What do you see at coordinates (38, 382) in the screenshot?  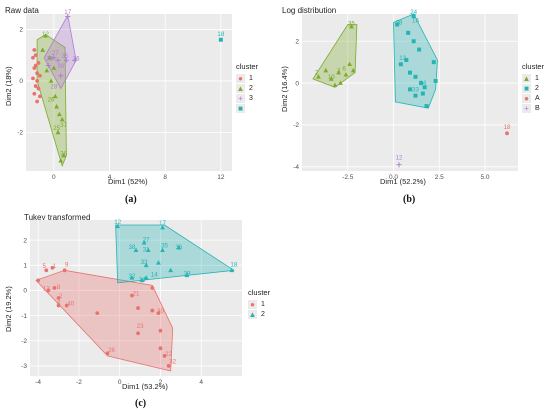 I see `x-tick-label: -4` at bounding box center [38, 382].